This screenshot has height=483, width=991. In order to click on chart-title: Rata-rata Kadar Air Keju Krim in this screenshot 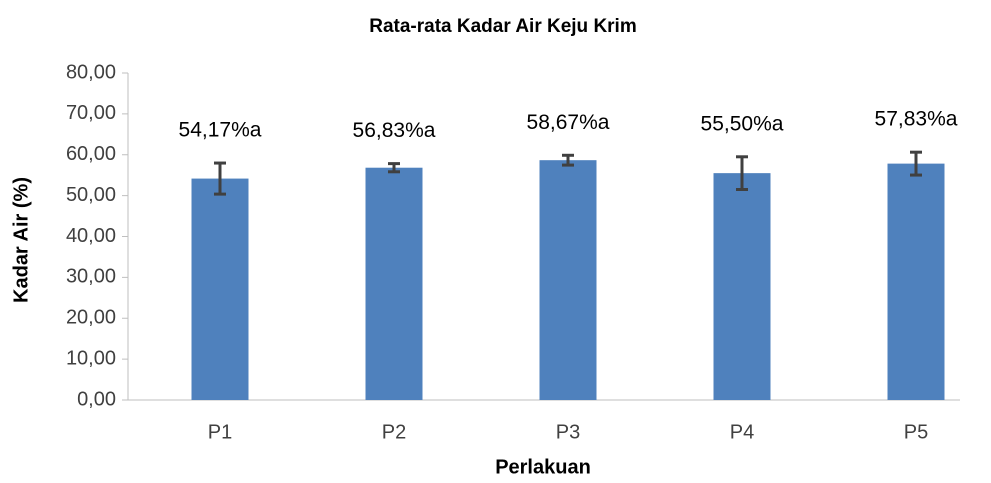, I will do `click(502, 26)`.